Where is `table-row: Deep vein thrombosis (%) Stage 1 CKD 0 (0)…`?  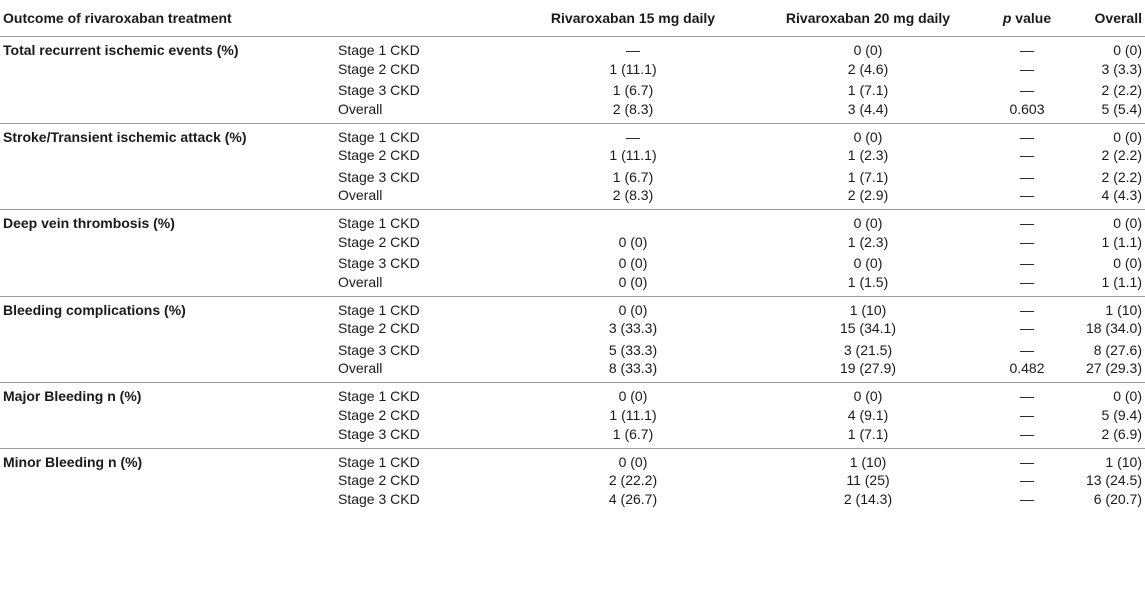
table-row: Deep vein thrombosis (%) Stage 1 CKD 0 (0)… is located at coordinates (572, 221).